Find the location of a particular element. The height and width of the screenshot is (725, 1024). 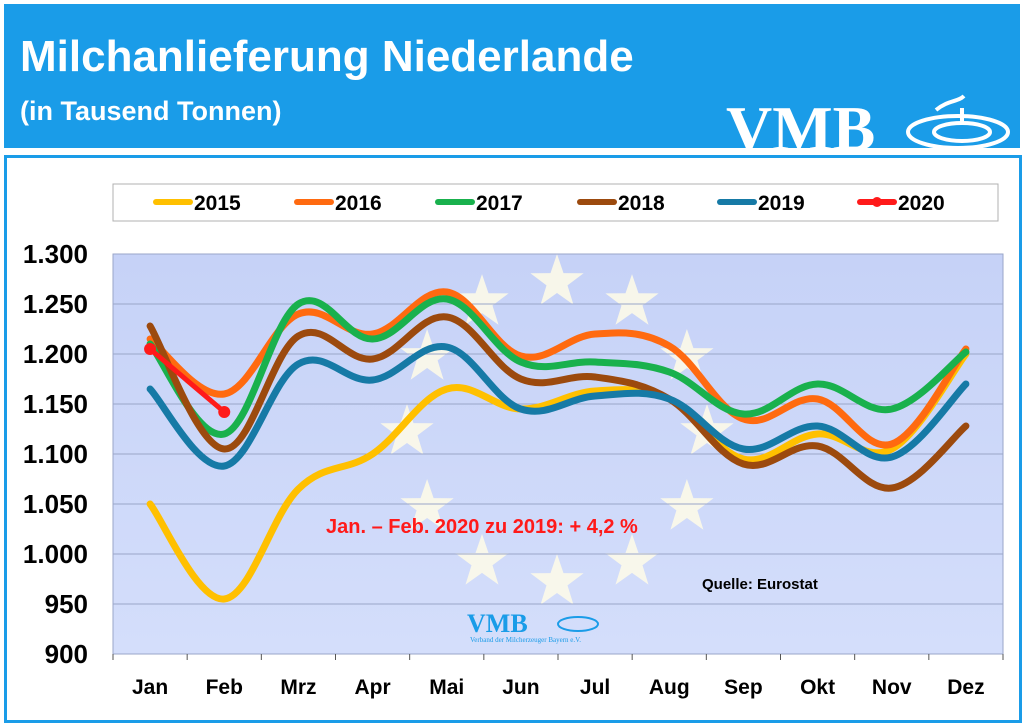

legend-label-2017: 2017 is located at coordinates (499, 203).